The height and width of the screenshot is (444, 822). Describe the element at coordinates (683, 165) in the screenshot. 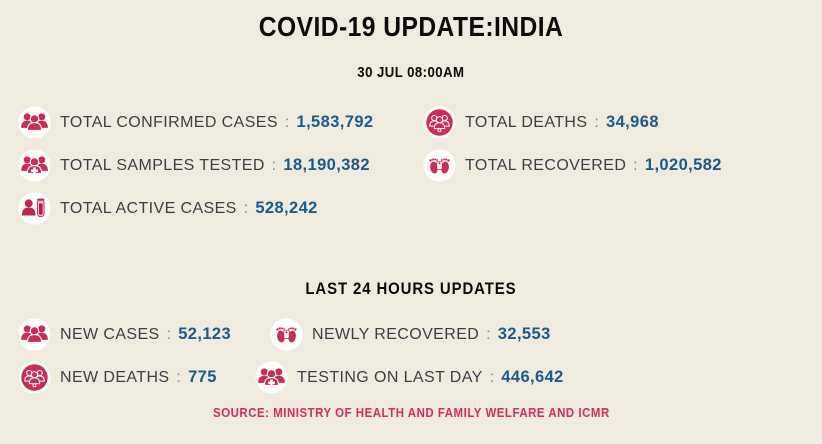

I see `stat-value: 1,020,582` at that location.